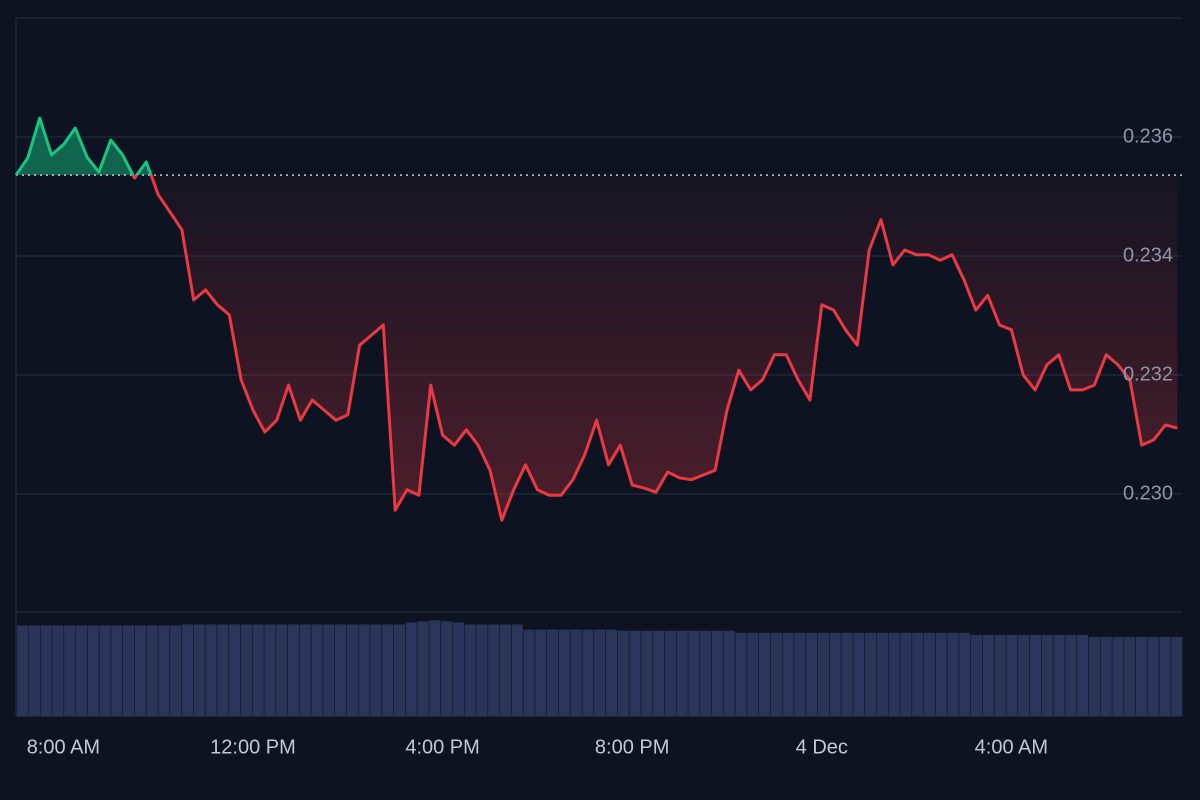 The height and width of the screenshot is (800, 1200). I want to click on y-tick-label: 0.234, so click(1148, 255).